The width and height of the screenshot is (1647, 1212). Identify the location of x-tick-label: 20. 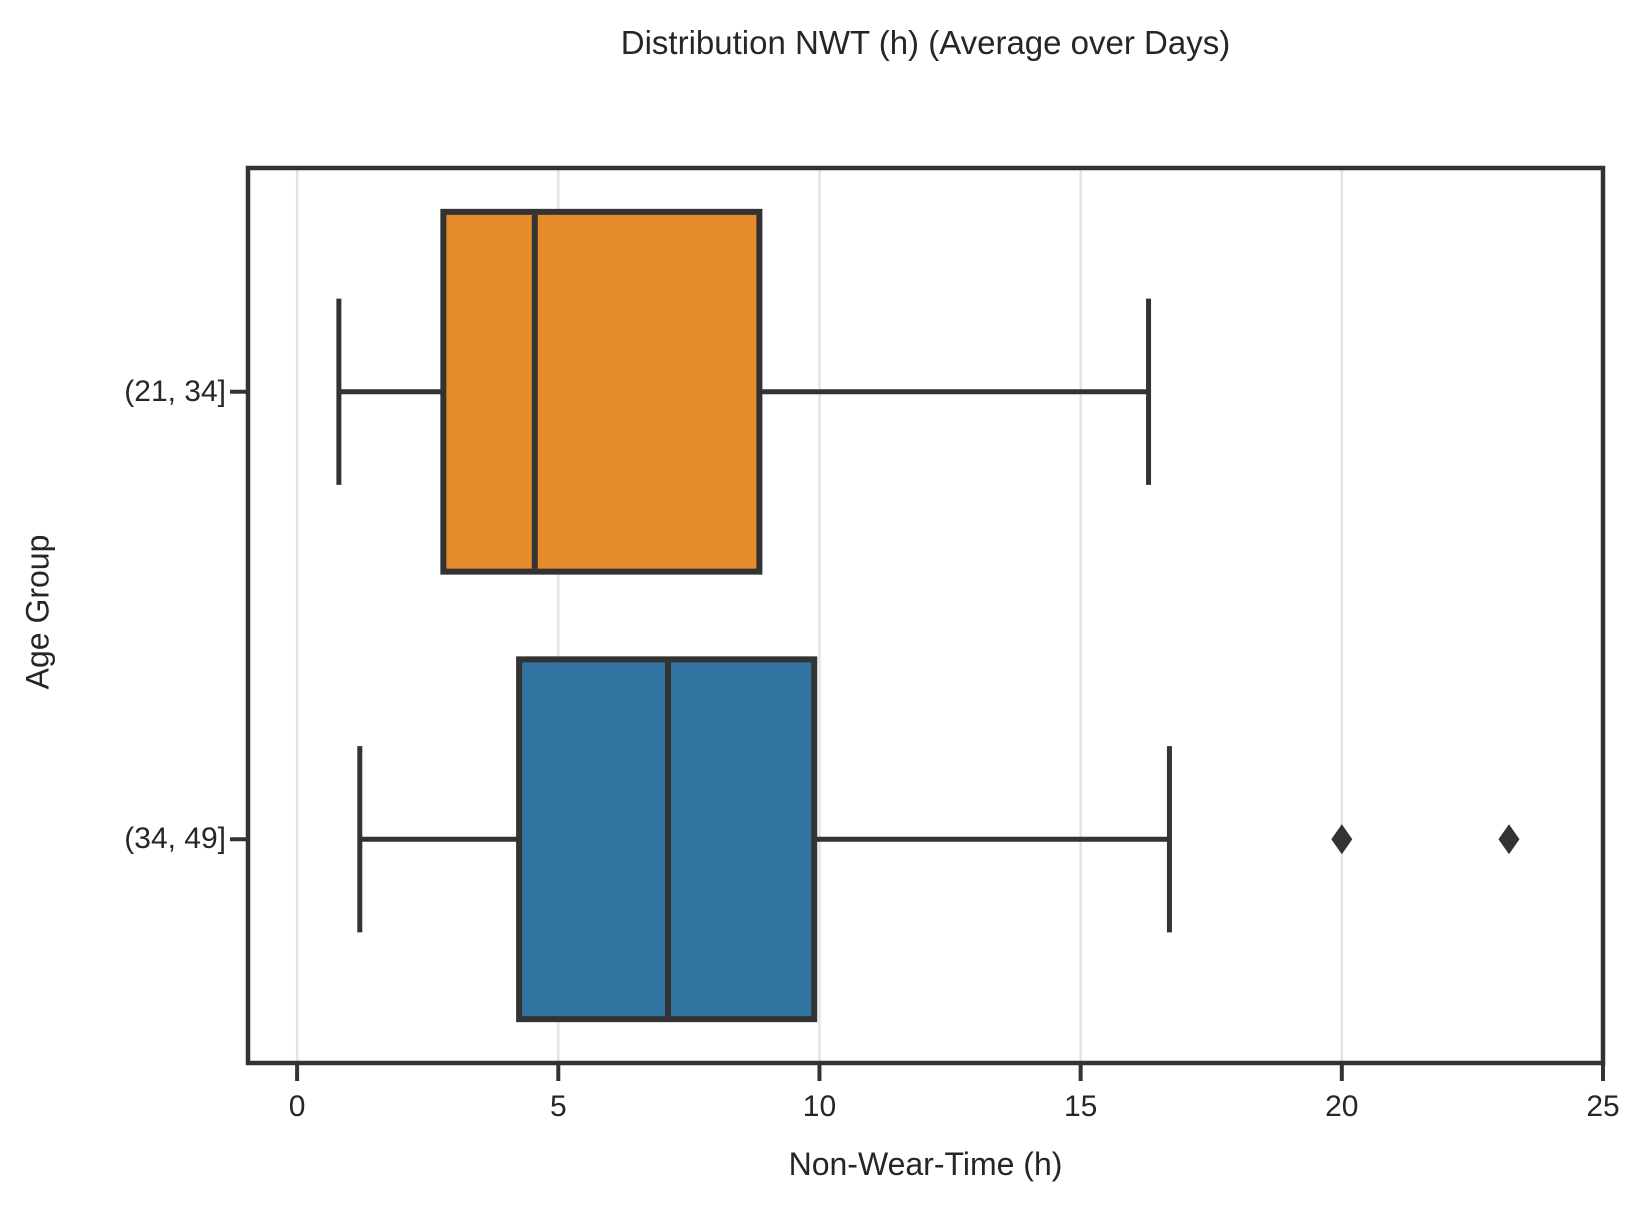
(1342, 1106).